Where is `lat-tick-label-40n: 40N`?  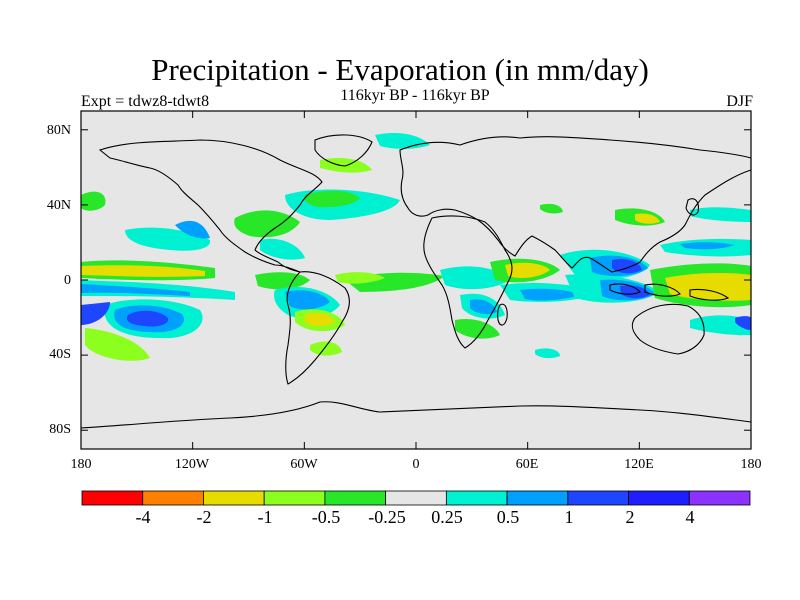 lat-tick-label-40n: 40N is located at coordinates (58, 205).